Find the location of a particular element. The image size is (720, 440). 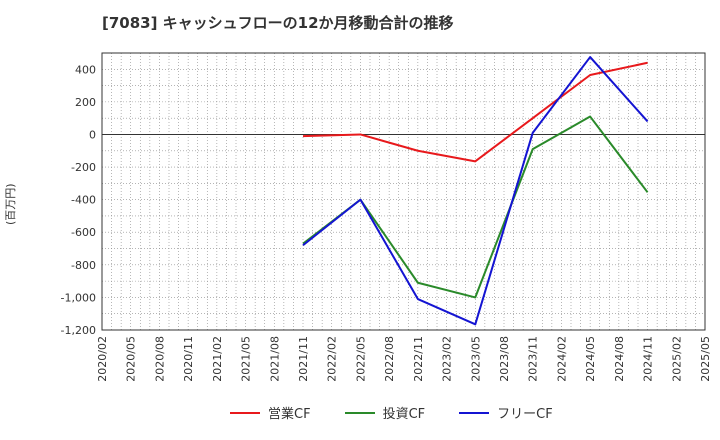

y-tick-label: -1,200 is located at coordinates (78, 330).